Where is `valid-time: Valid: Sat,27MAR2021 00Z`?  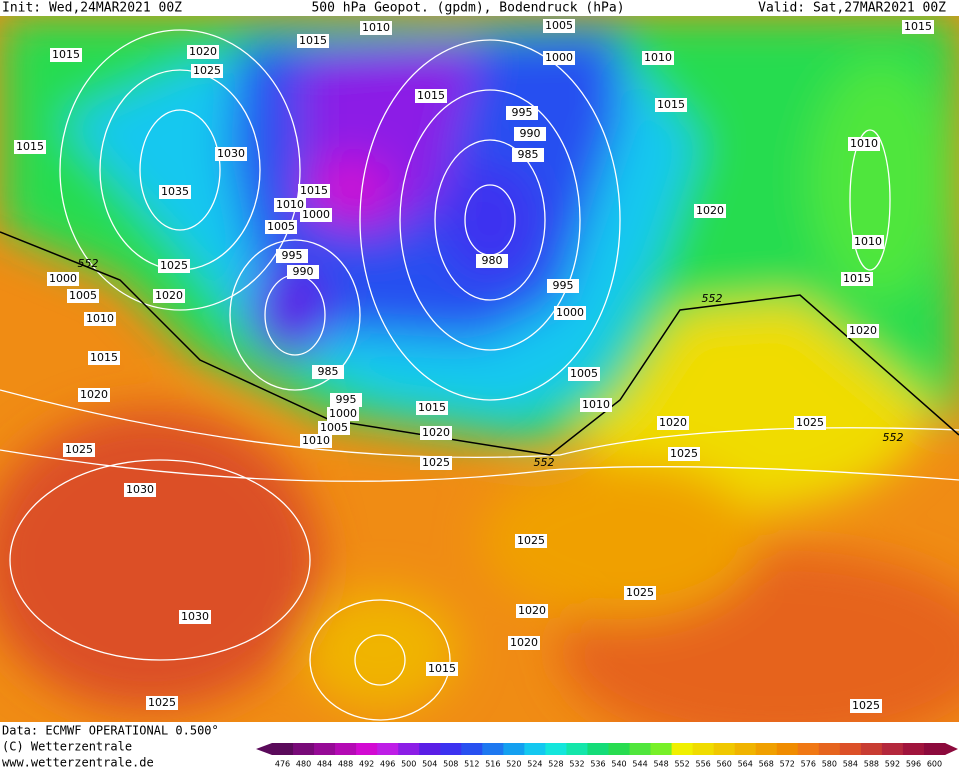
valid-time: Valid: Sat,27MAR2021 00Z is located at coordinates (852, 8).